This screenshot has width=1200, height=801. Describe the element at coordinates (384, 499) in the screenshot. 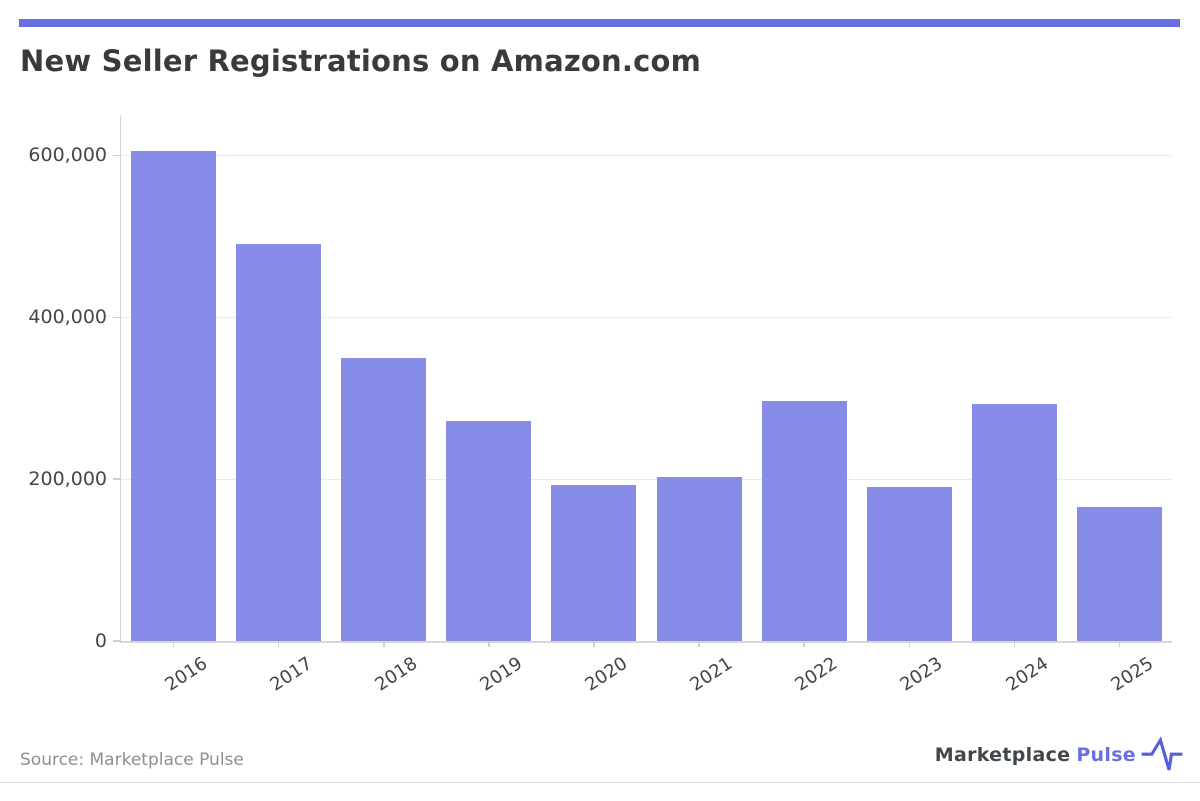

I see `bar-2018` at that location.